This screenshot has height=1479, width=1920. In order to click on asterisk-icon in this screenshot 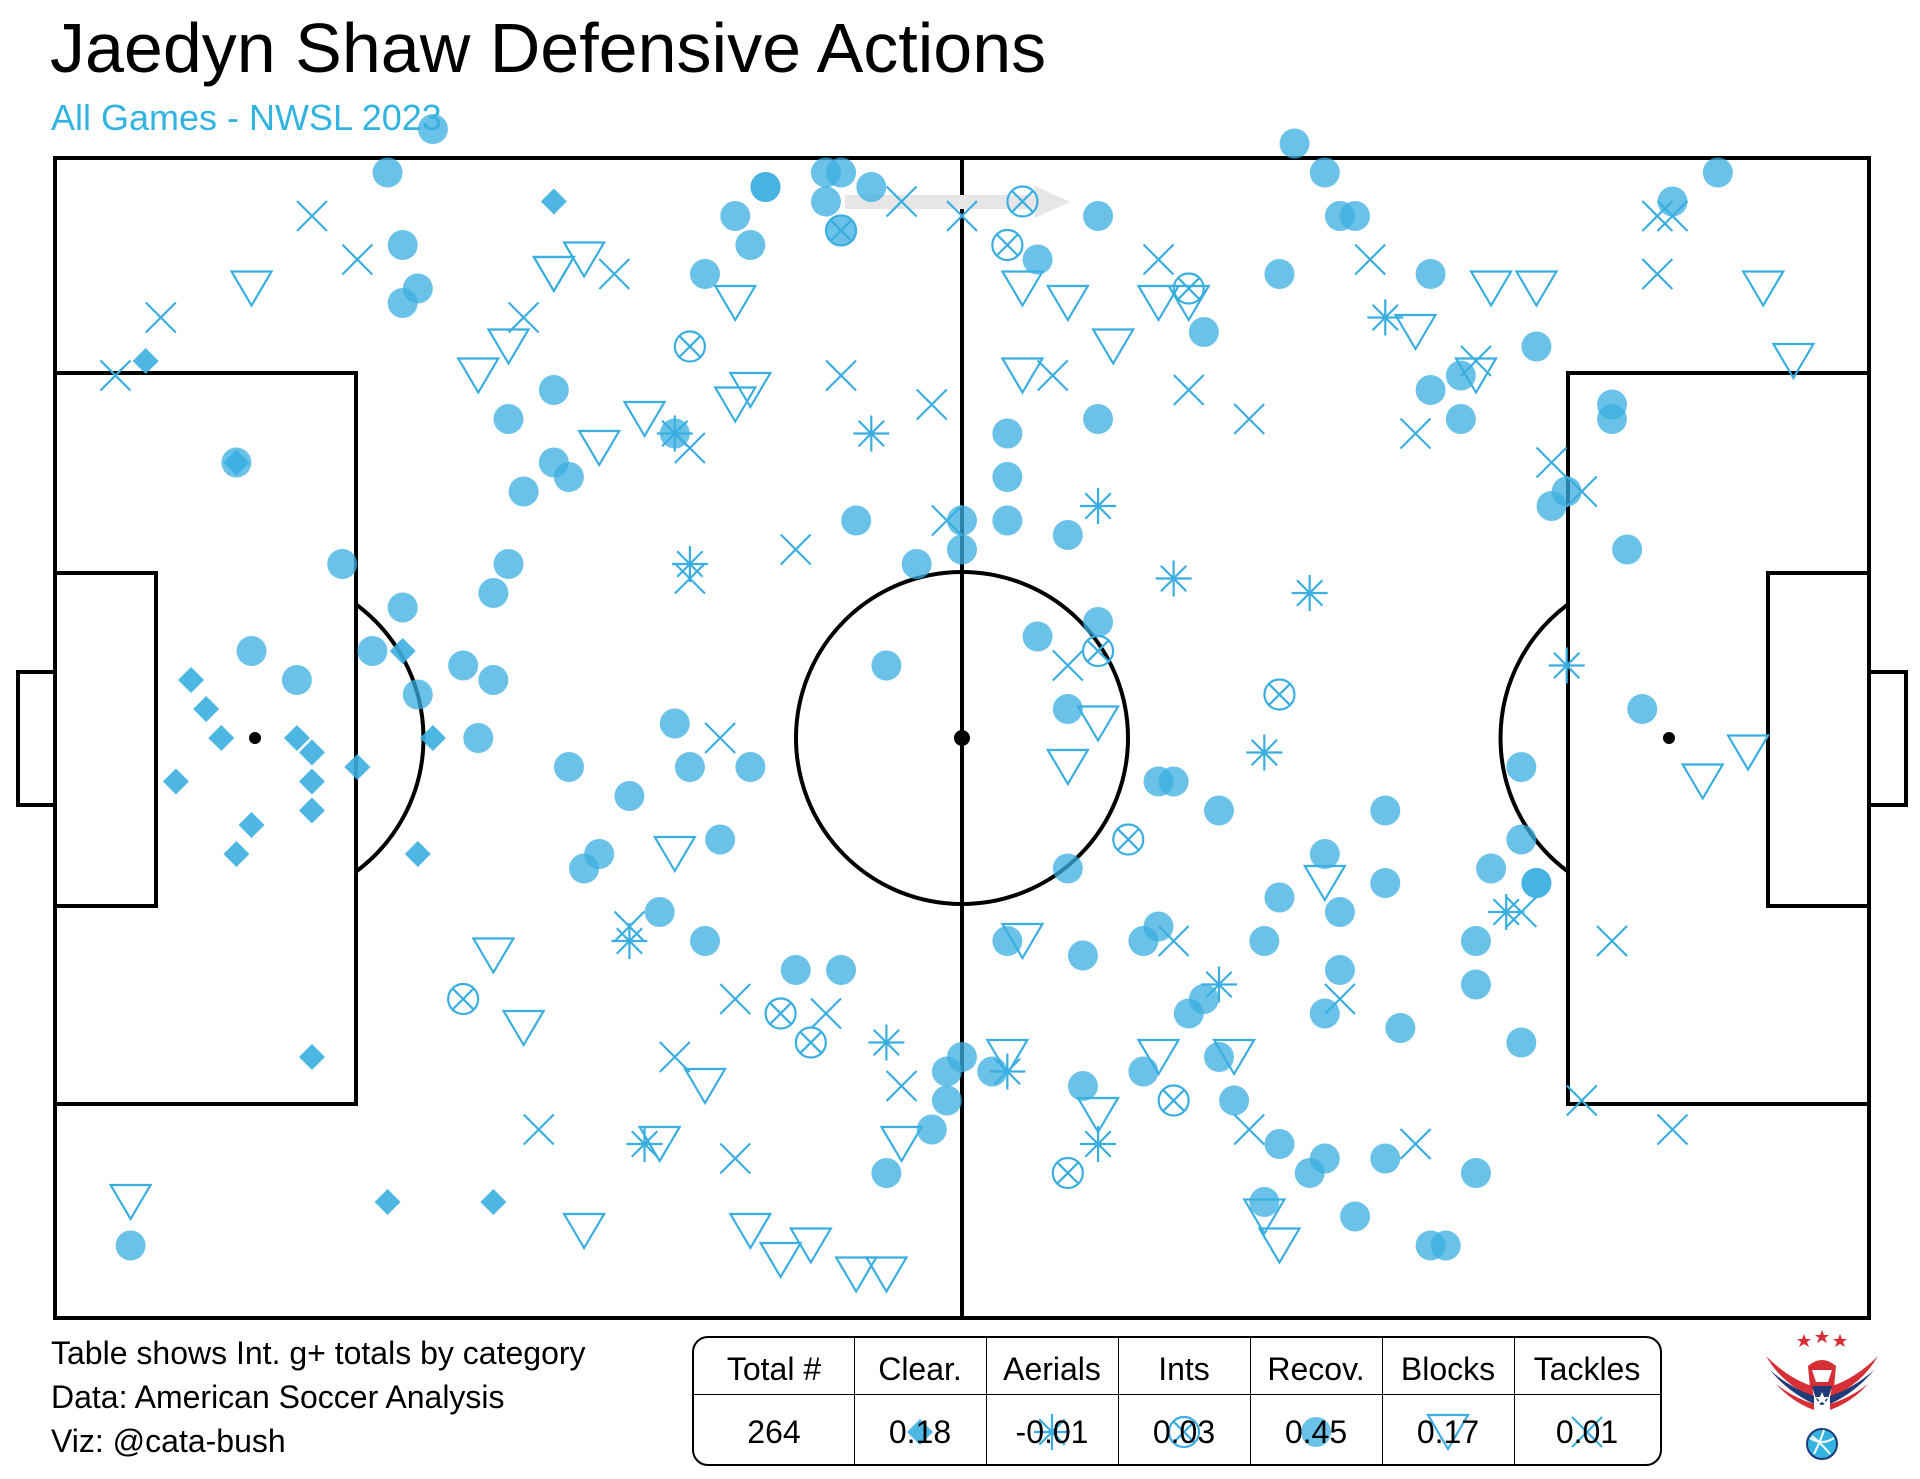, I will do `click(1052, 1432)`.